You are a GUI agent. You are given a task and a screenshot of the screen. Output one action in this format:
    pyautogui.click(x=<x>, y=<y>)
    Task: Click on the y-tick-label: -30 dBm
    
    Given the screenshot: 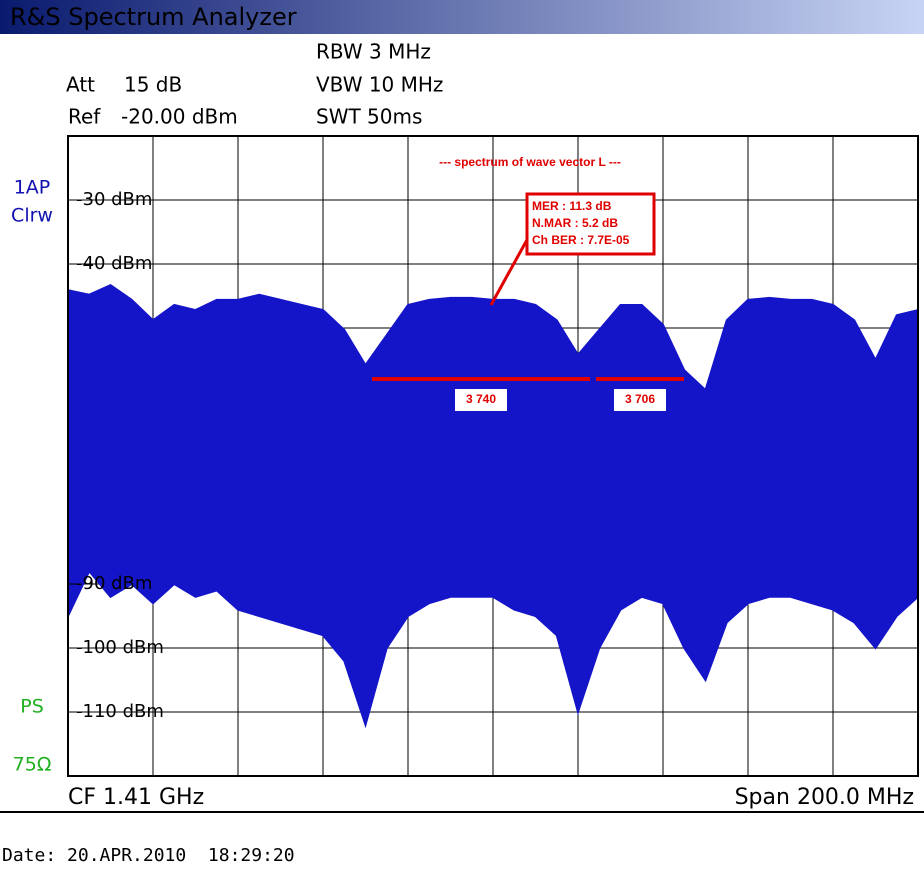 What is the action you would take?
    pyautogui.click(x=114, y=199)
    